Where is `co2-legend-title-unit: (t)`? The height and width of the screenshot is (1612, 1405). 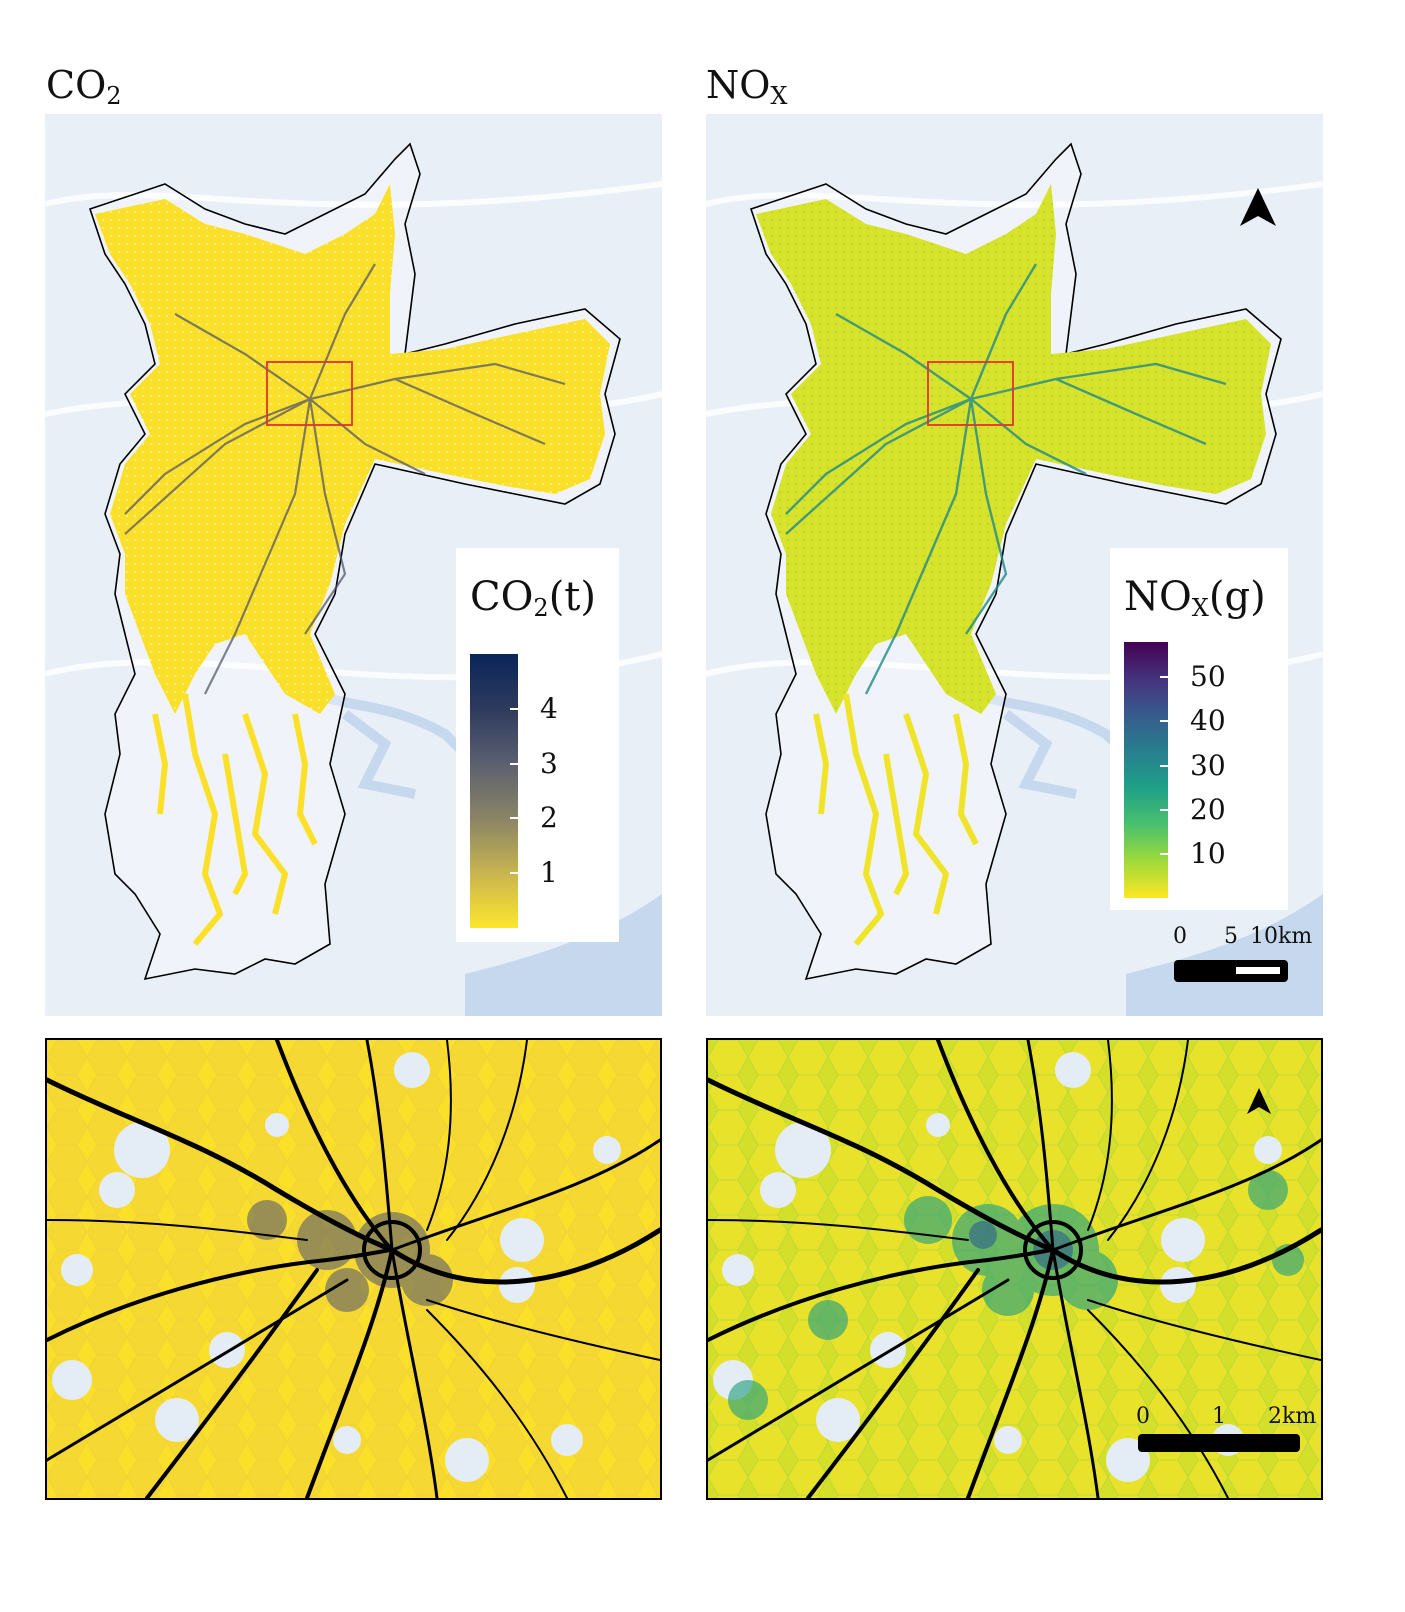 co2-legend-title-unit: (t) is located at coordinates (572, 597).